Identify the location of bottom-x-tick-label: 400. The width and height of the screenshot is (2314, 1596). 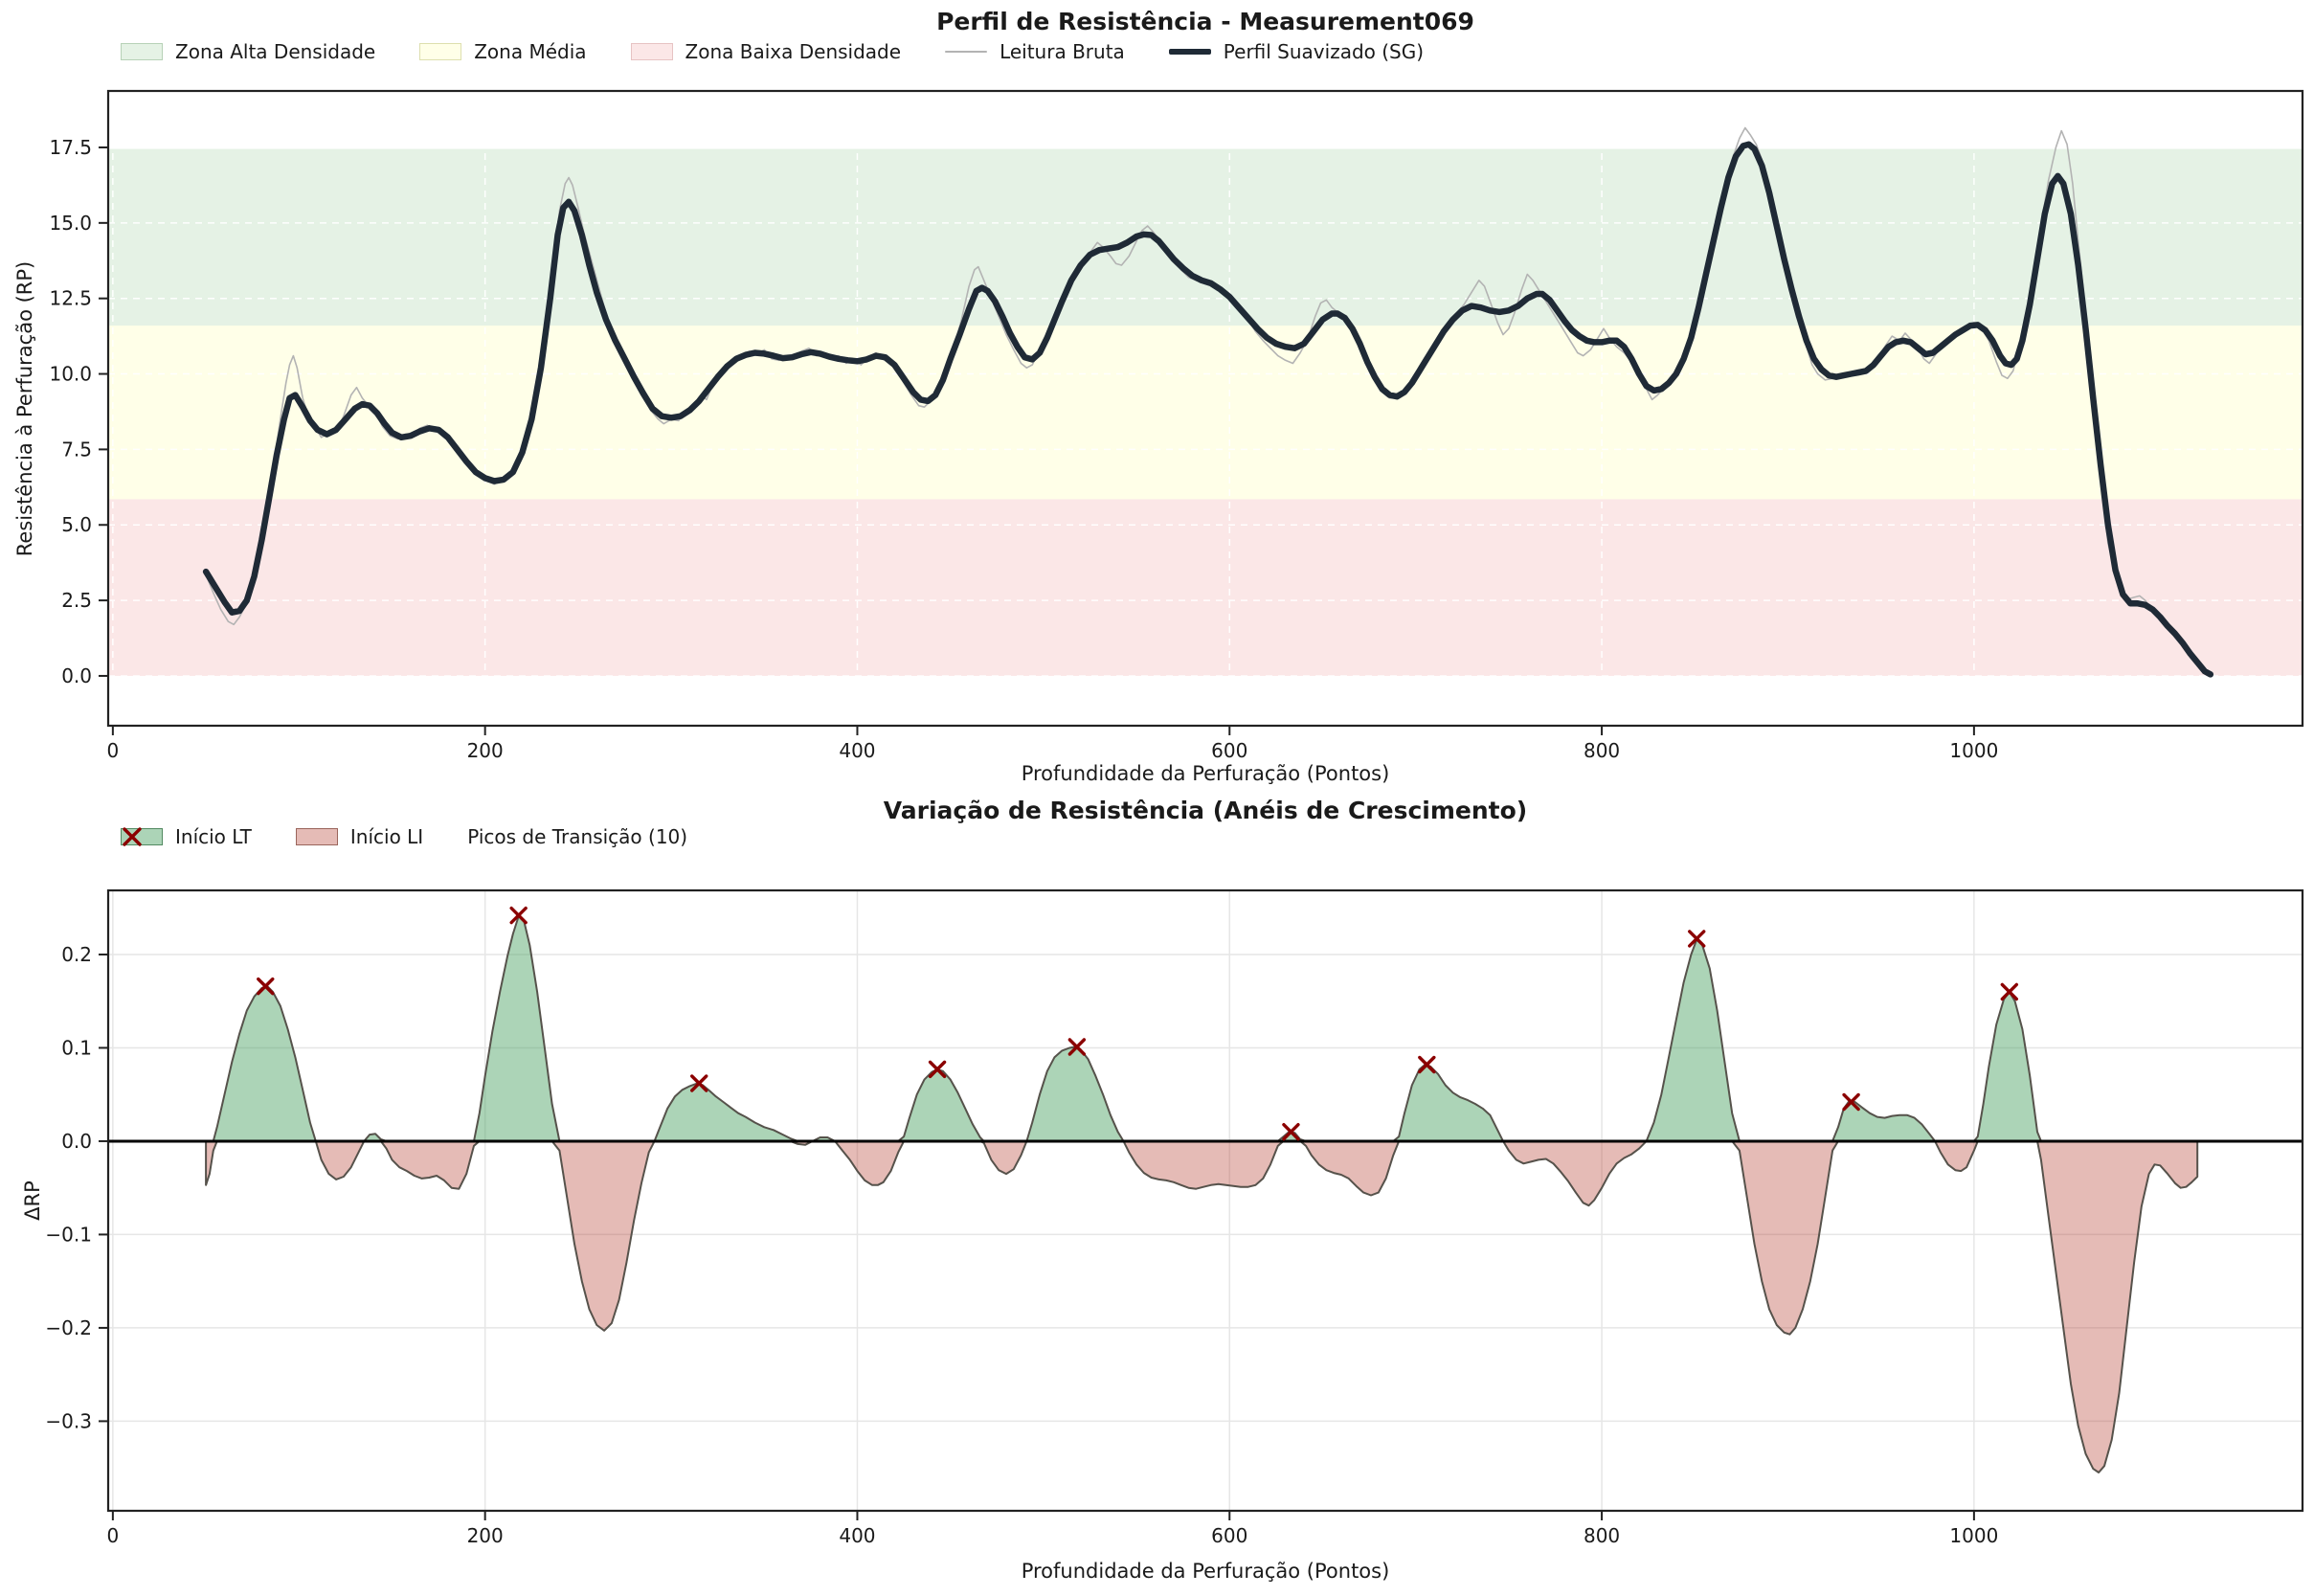
(857, 1535).